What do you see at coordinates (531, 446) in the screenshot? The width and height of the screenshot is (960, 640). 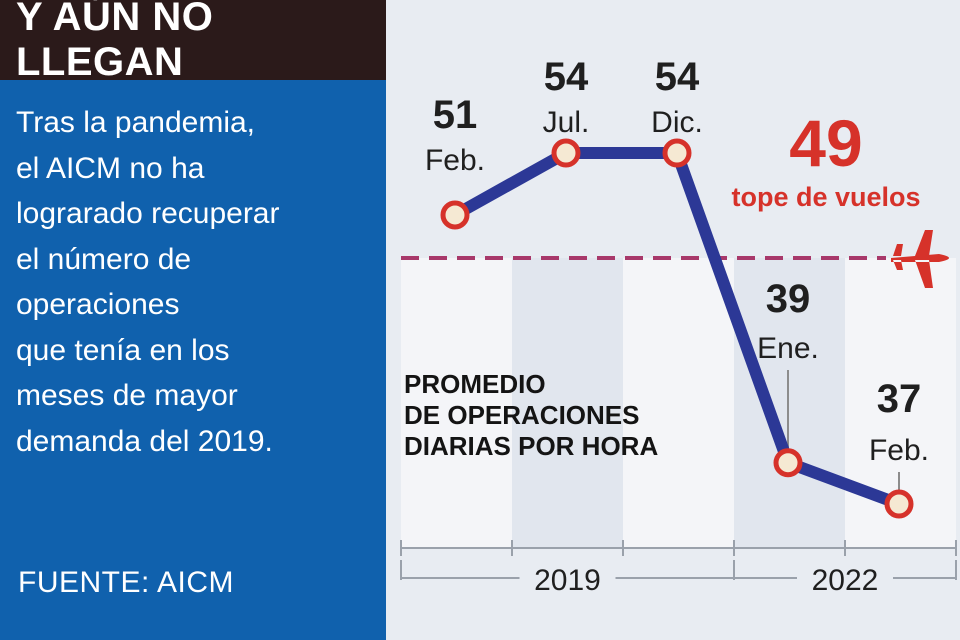 I see `chart-title-line: DIARIAS POR HORA` at bounding box center [531, 446].